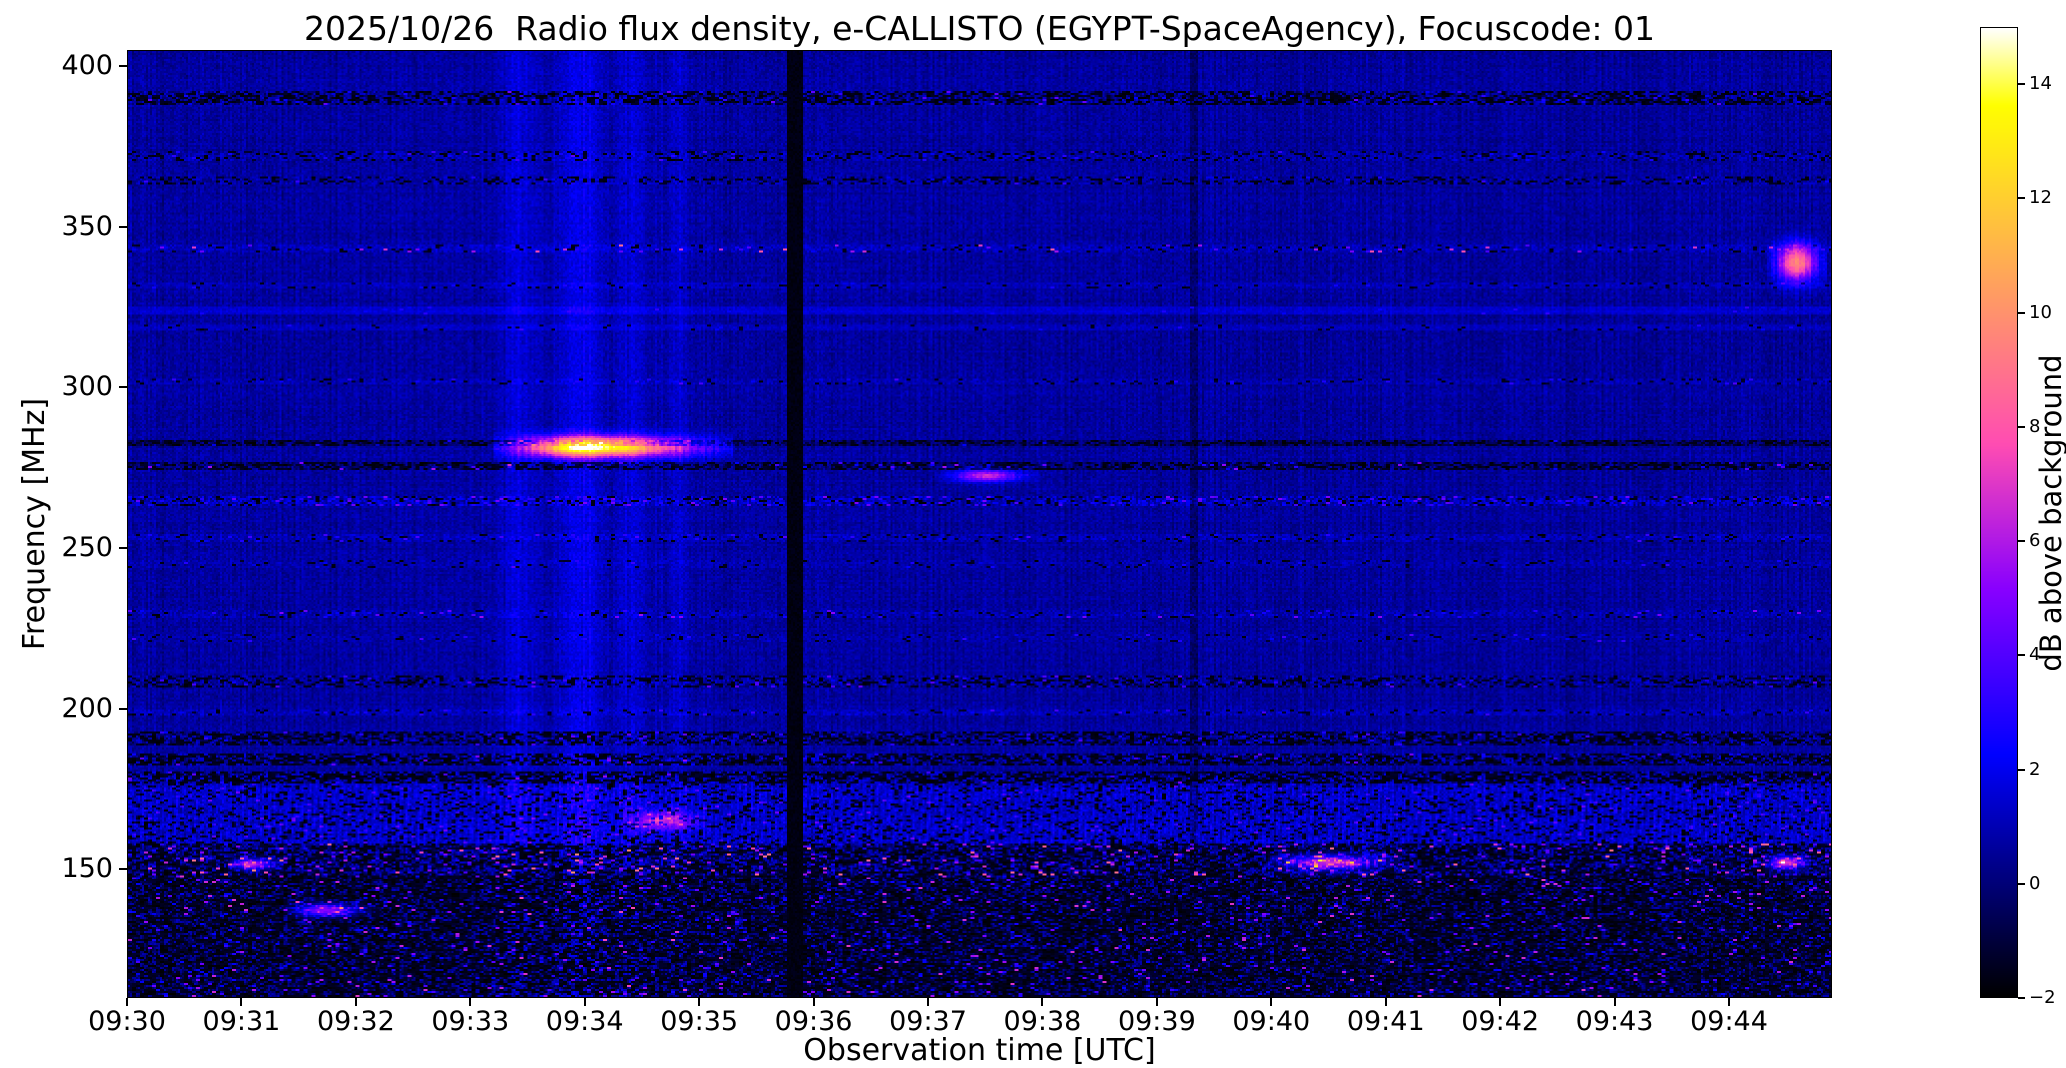 The image size is (2066, 1068). What do you see at coordinates (2035, 883) in the screenshot?
I see `colorbar-tick-label: 0` at bounding box center [2035, 883].